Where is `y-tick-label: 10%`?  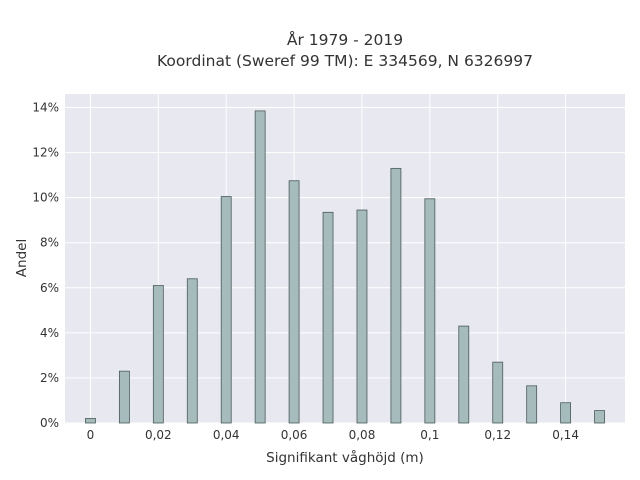
y-tick-label: 10% is located at coordinates (45, 198).